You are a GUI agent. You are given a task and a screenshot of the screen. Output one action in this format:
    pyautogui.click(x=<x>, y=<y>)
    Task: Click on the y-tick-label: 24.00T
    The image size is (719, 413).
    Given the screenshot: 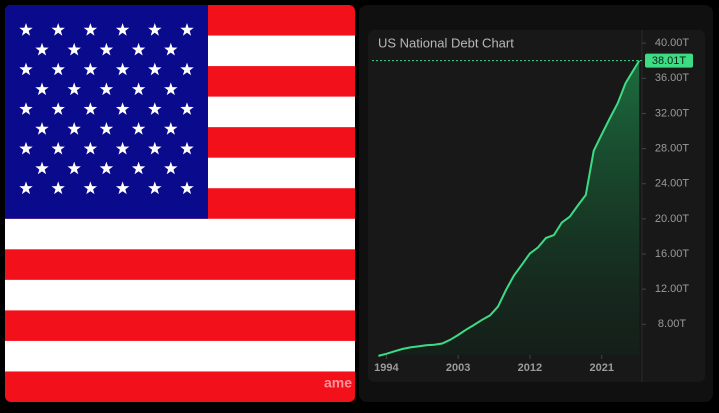 What is the action you would take?
    pyautogui.click(x=672, y=184)
    